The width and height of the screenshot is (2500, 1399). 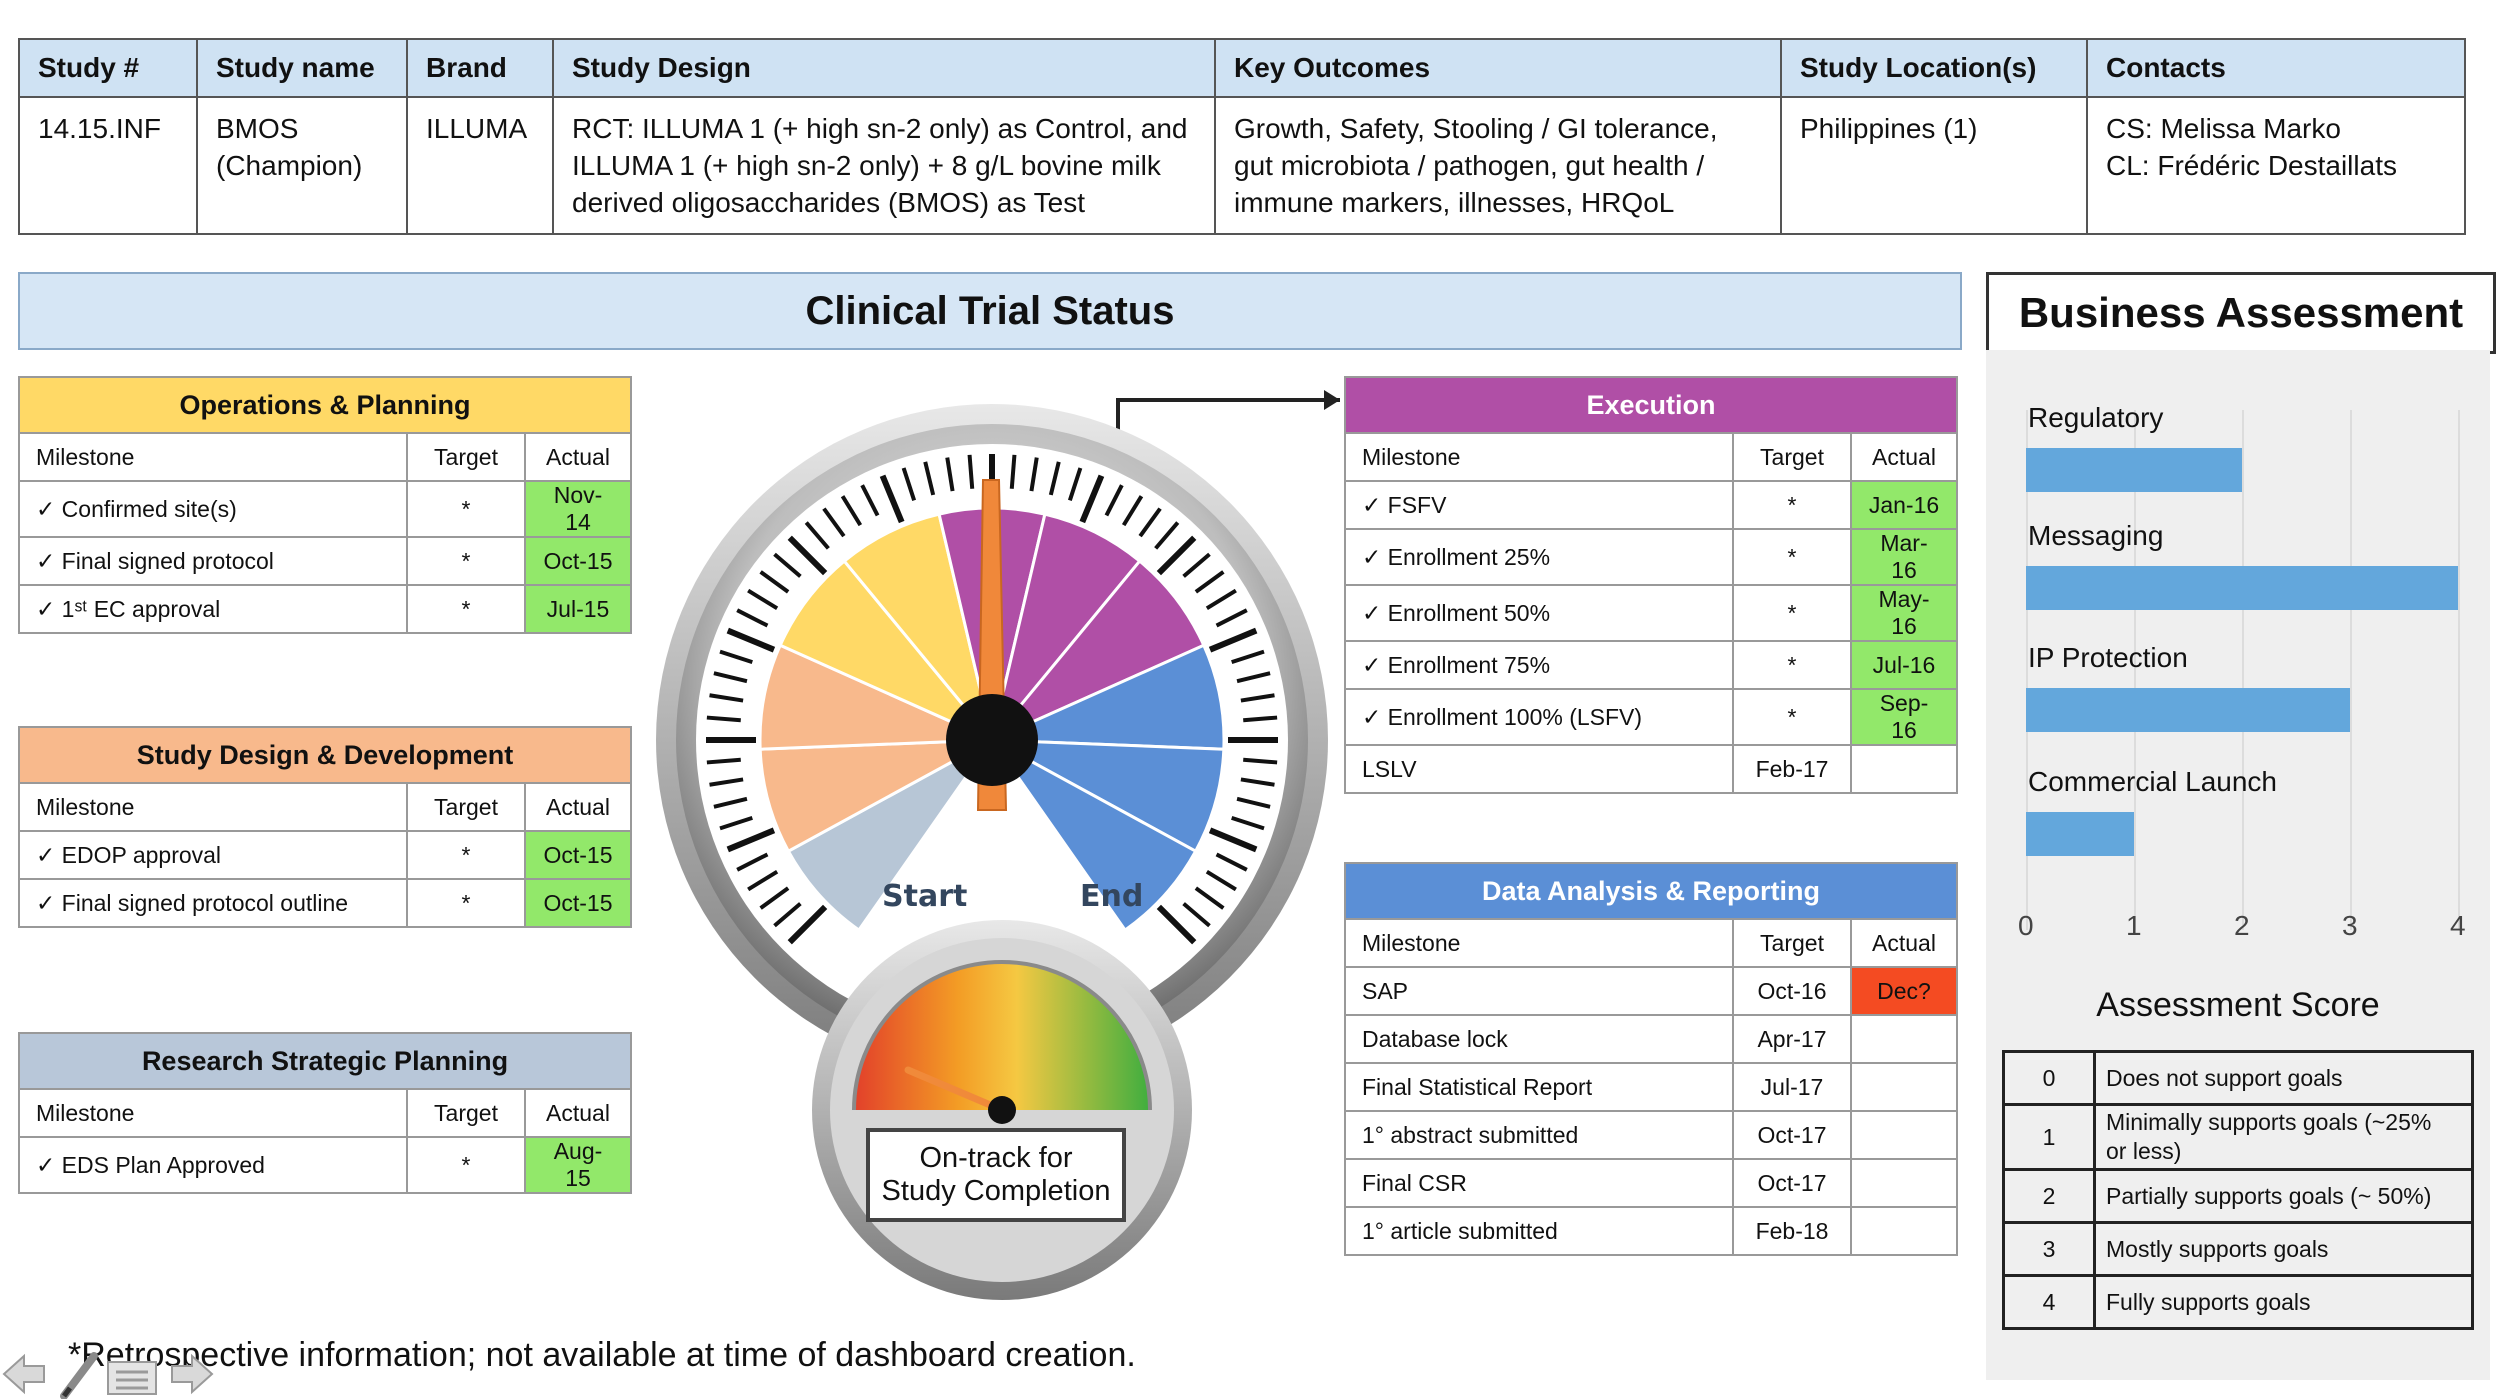 What do you see at coordinates (2283, 1302) in the screenshot?
I see `score-description: Fully supports goals` at bounding box center [2283, 1302].